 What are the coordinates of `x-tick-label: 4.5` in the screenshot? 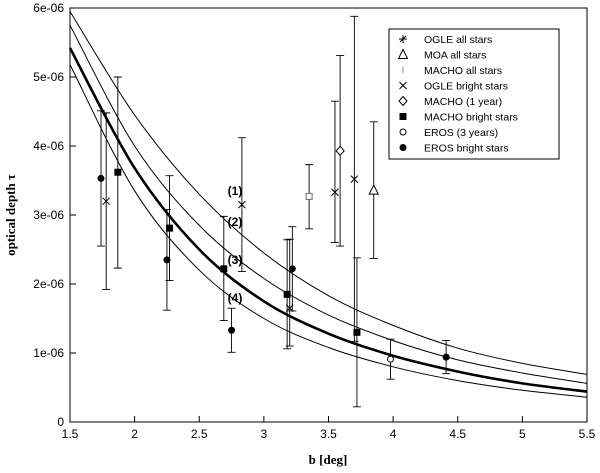 It's located at (457, 434).